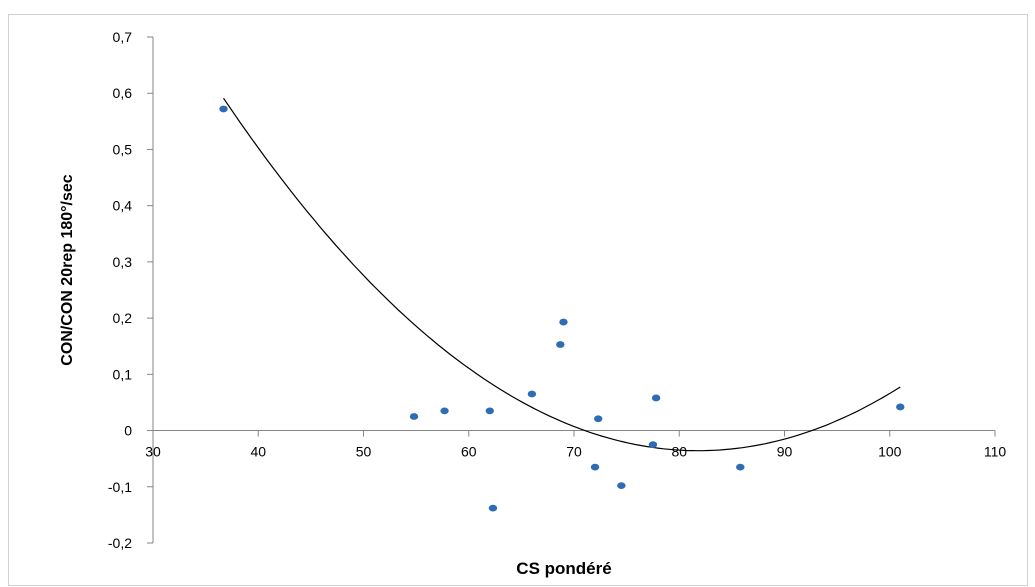  Describe the element at coordinates (123, 37) in the screenshot. I see `y-tick-label: 0,7` at that location.